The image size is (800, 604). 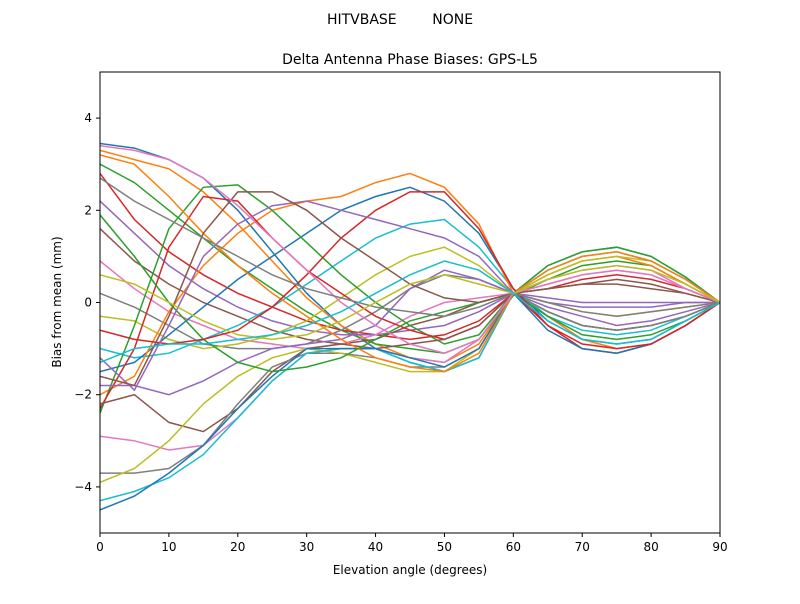 What do you see at coordinates (237, 547) in the screenshot?
I see `x-tick-label: 20` at bounding box center [237, 547].